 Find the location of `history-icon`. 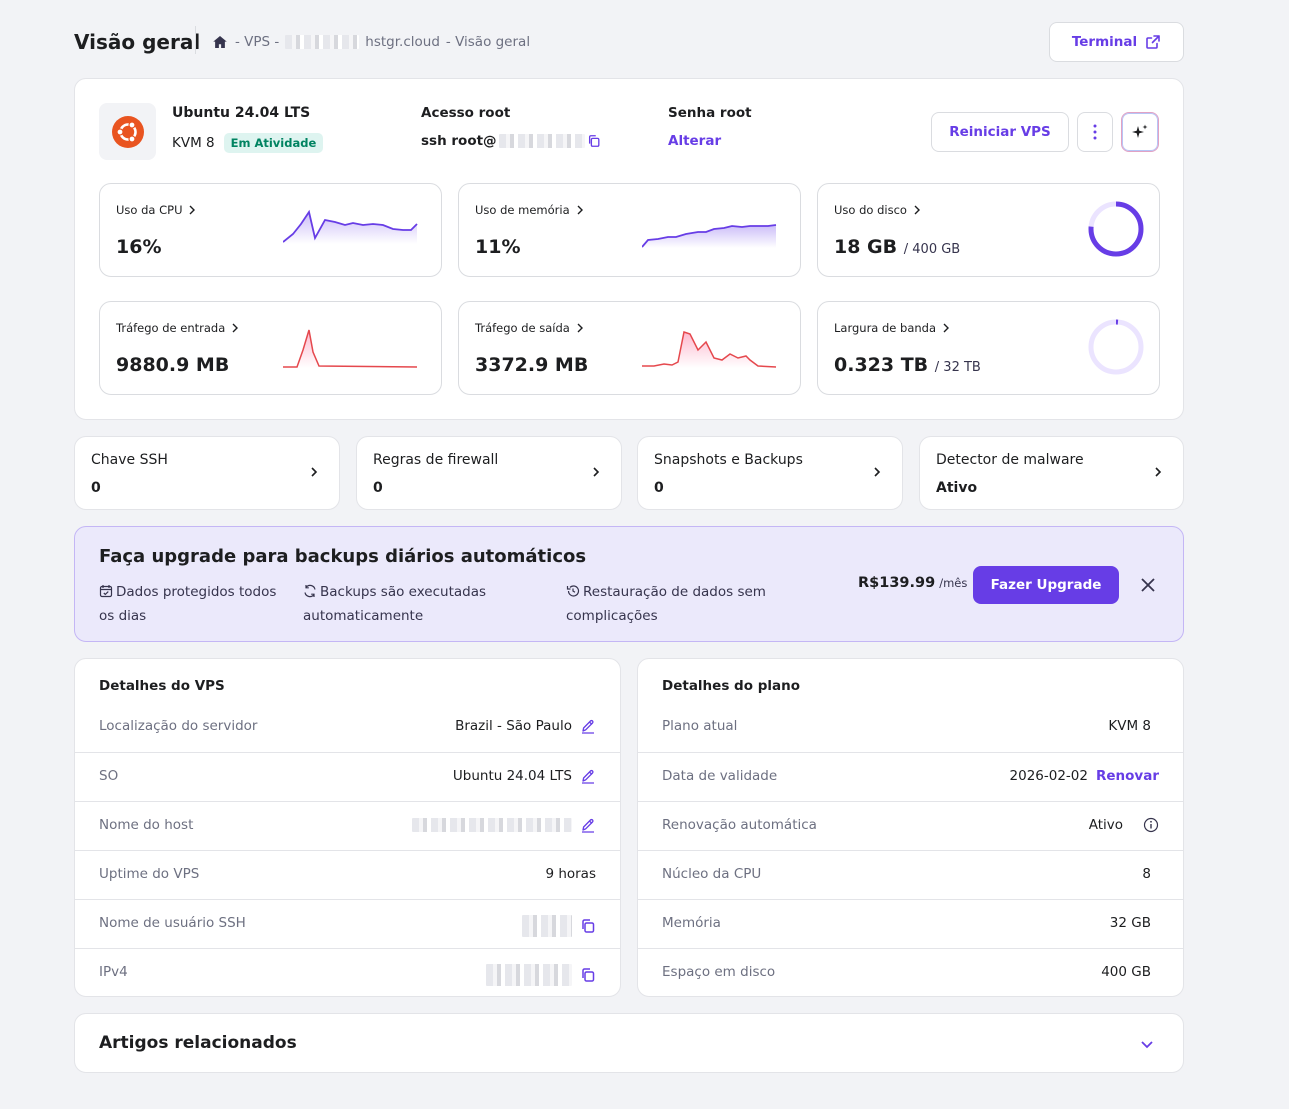

history-icon is located at coordinates (573, 591).